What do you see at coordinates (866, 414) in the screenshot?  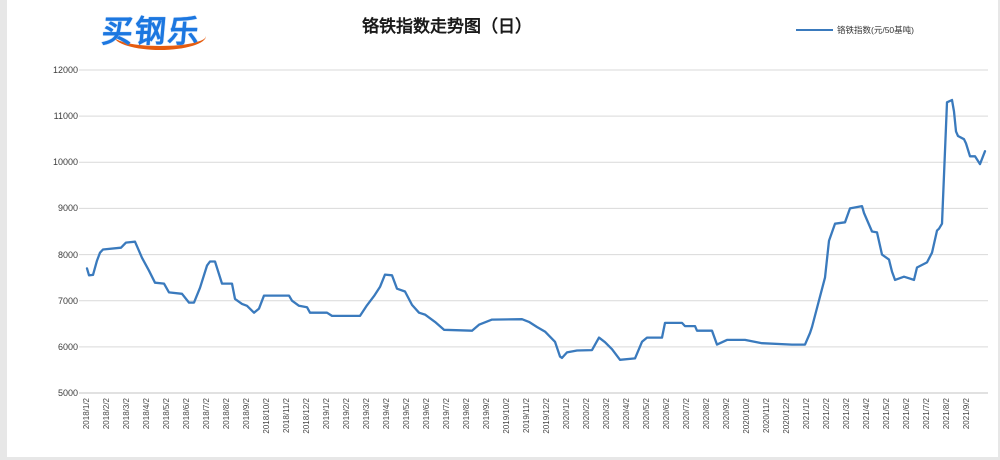 I see `x-tick-label: 2021/4/2` at bounding box center [866, 414].